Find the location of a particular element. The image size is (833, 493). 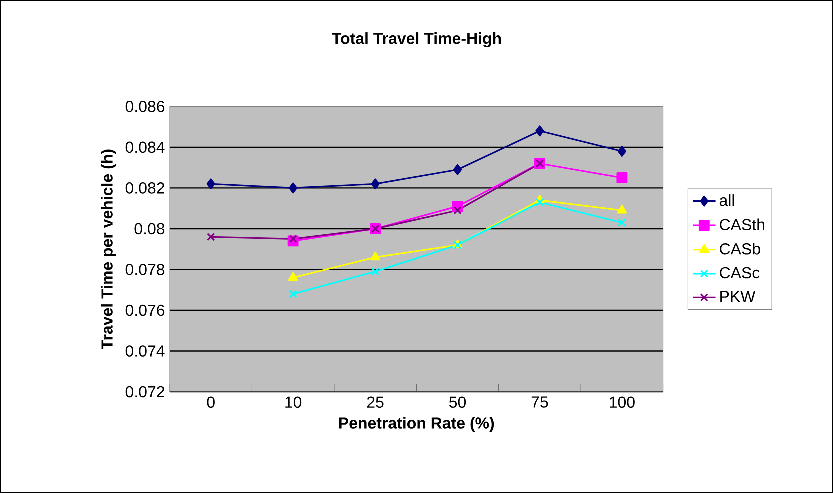

chart-title: Total Travel Time-High is located at coordinates (417, 40).